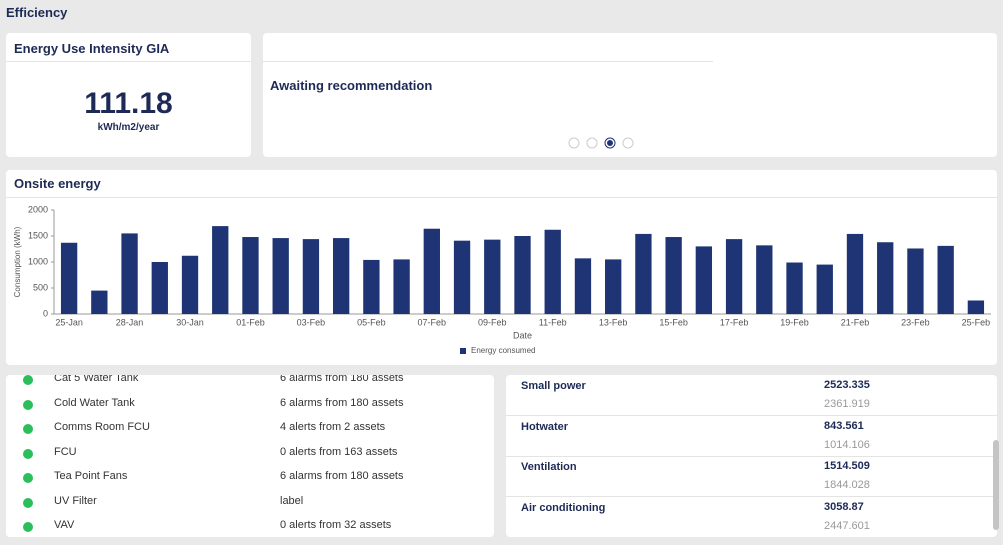  Describe the element at coordinates (553, 322) in the screenshot. I see `x-tick-label: 11-Feb` at that location.